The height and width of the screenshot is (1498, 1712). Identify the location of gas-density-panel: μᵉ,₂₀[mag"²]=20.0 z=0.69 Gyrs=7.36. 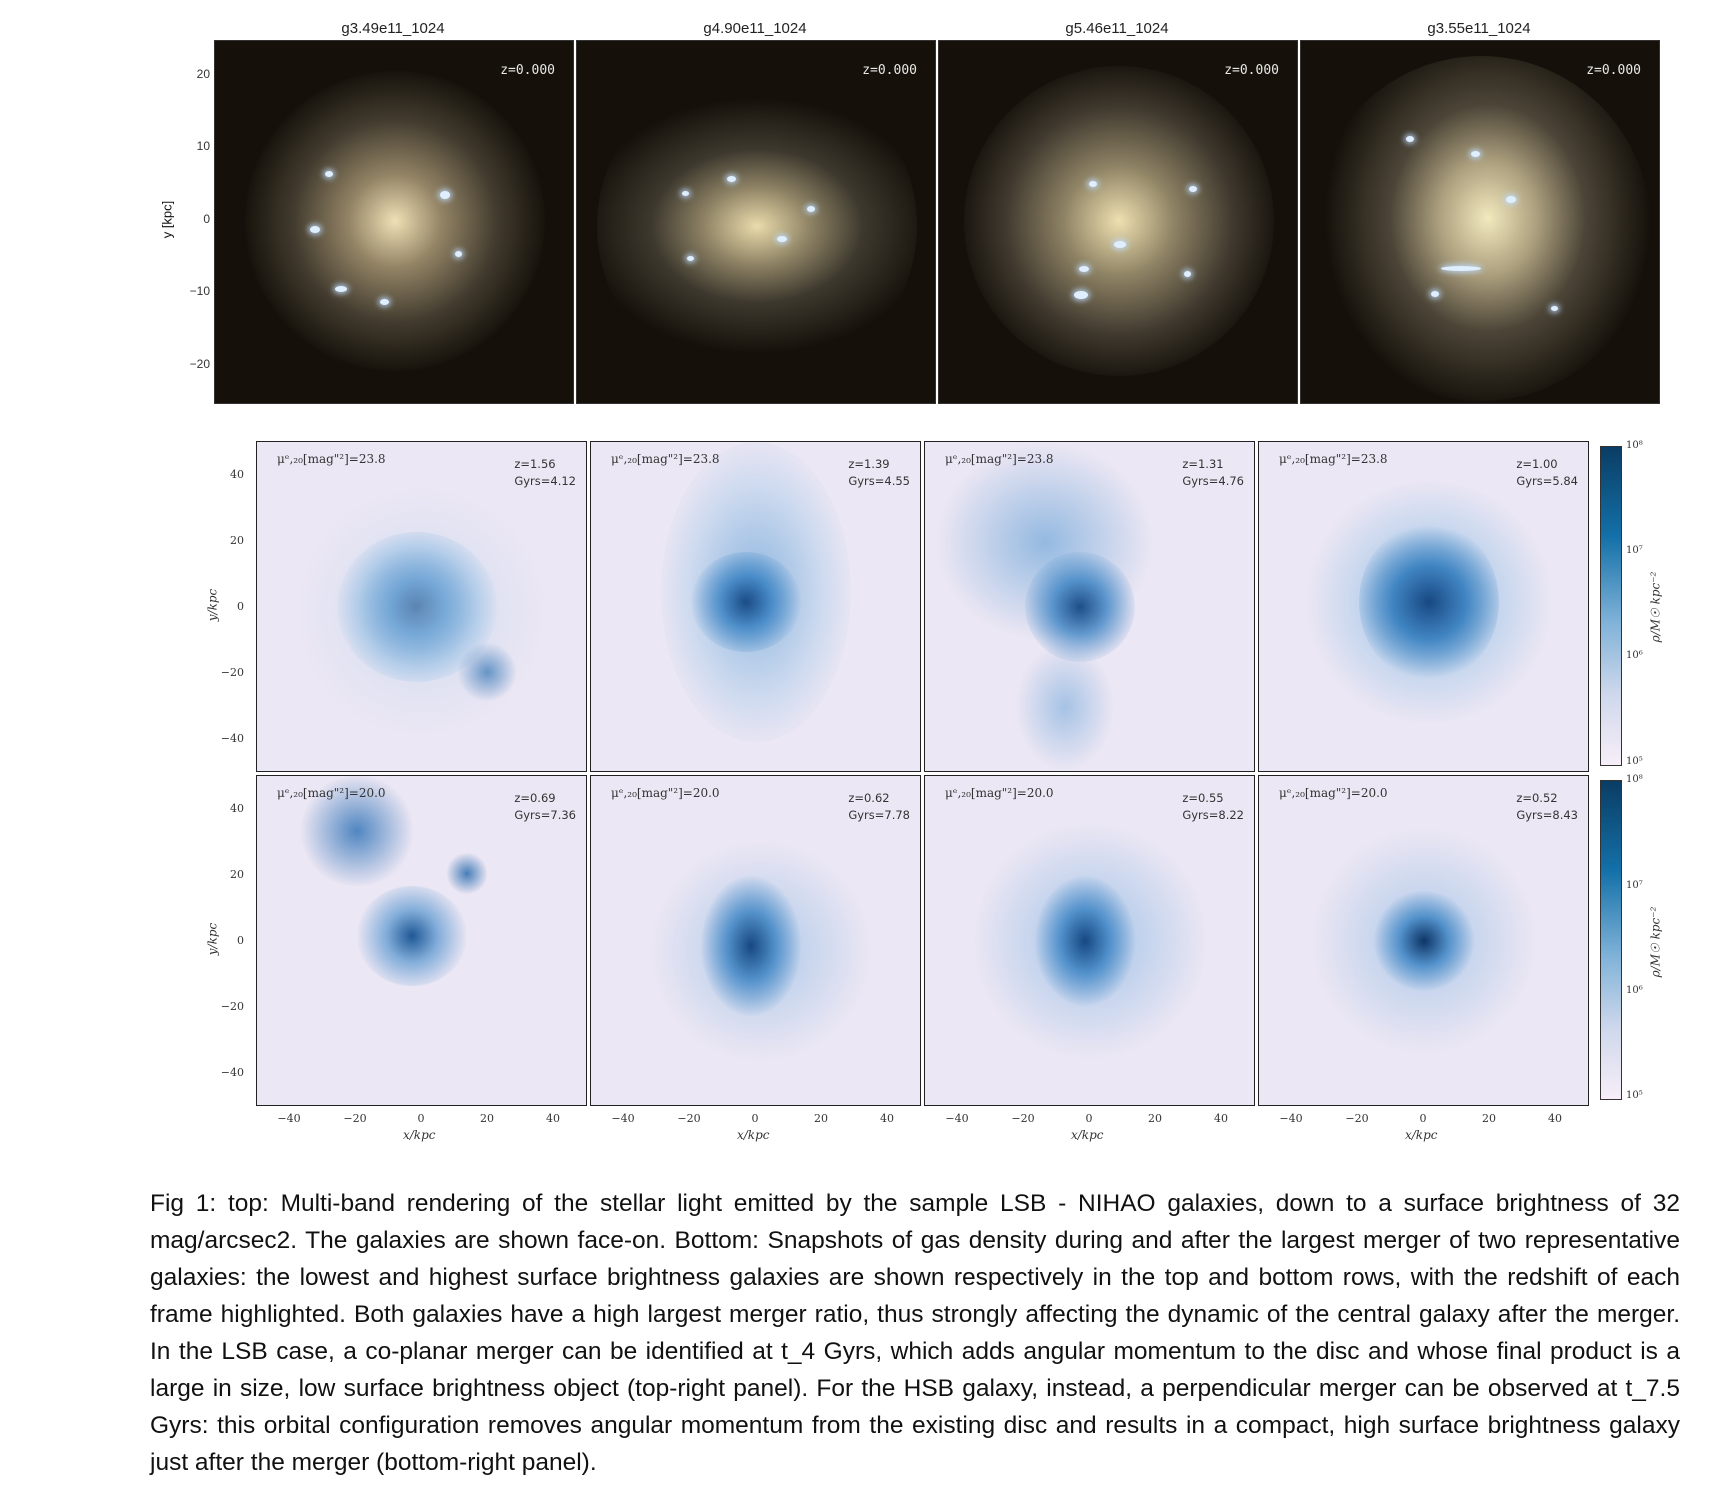
(421, 940).